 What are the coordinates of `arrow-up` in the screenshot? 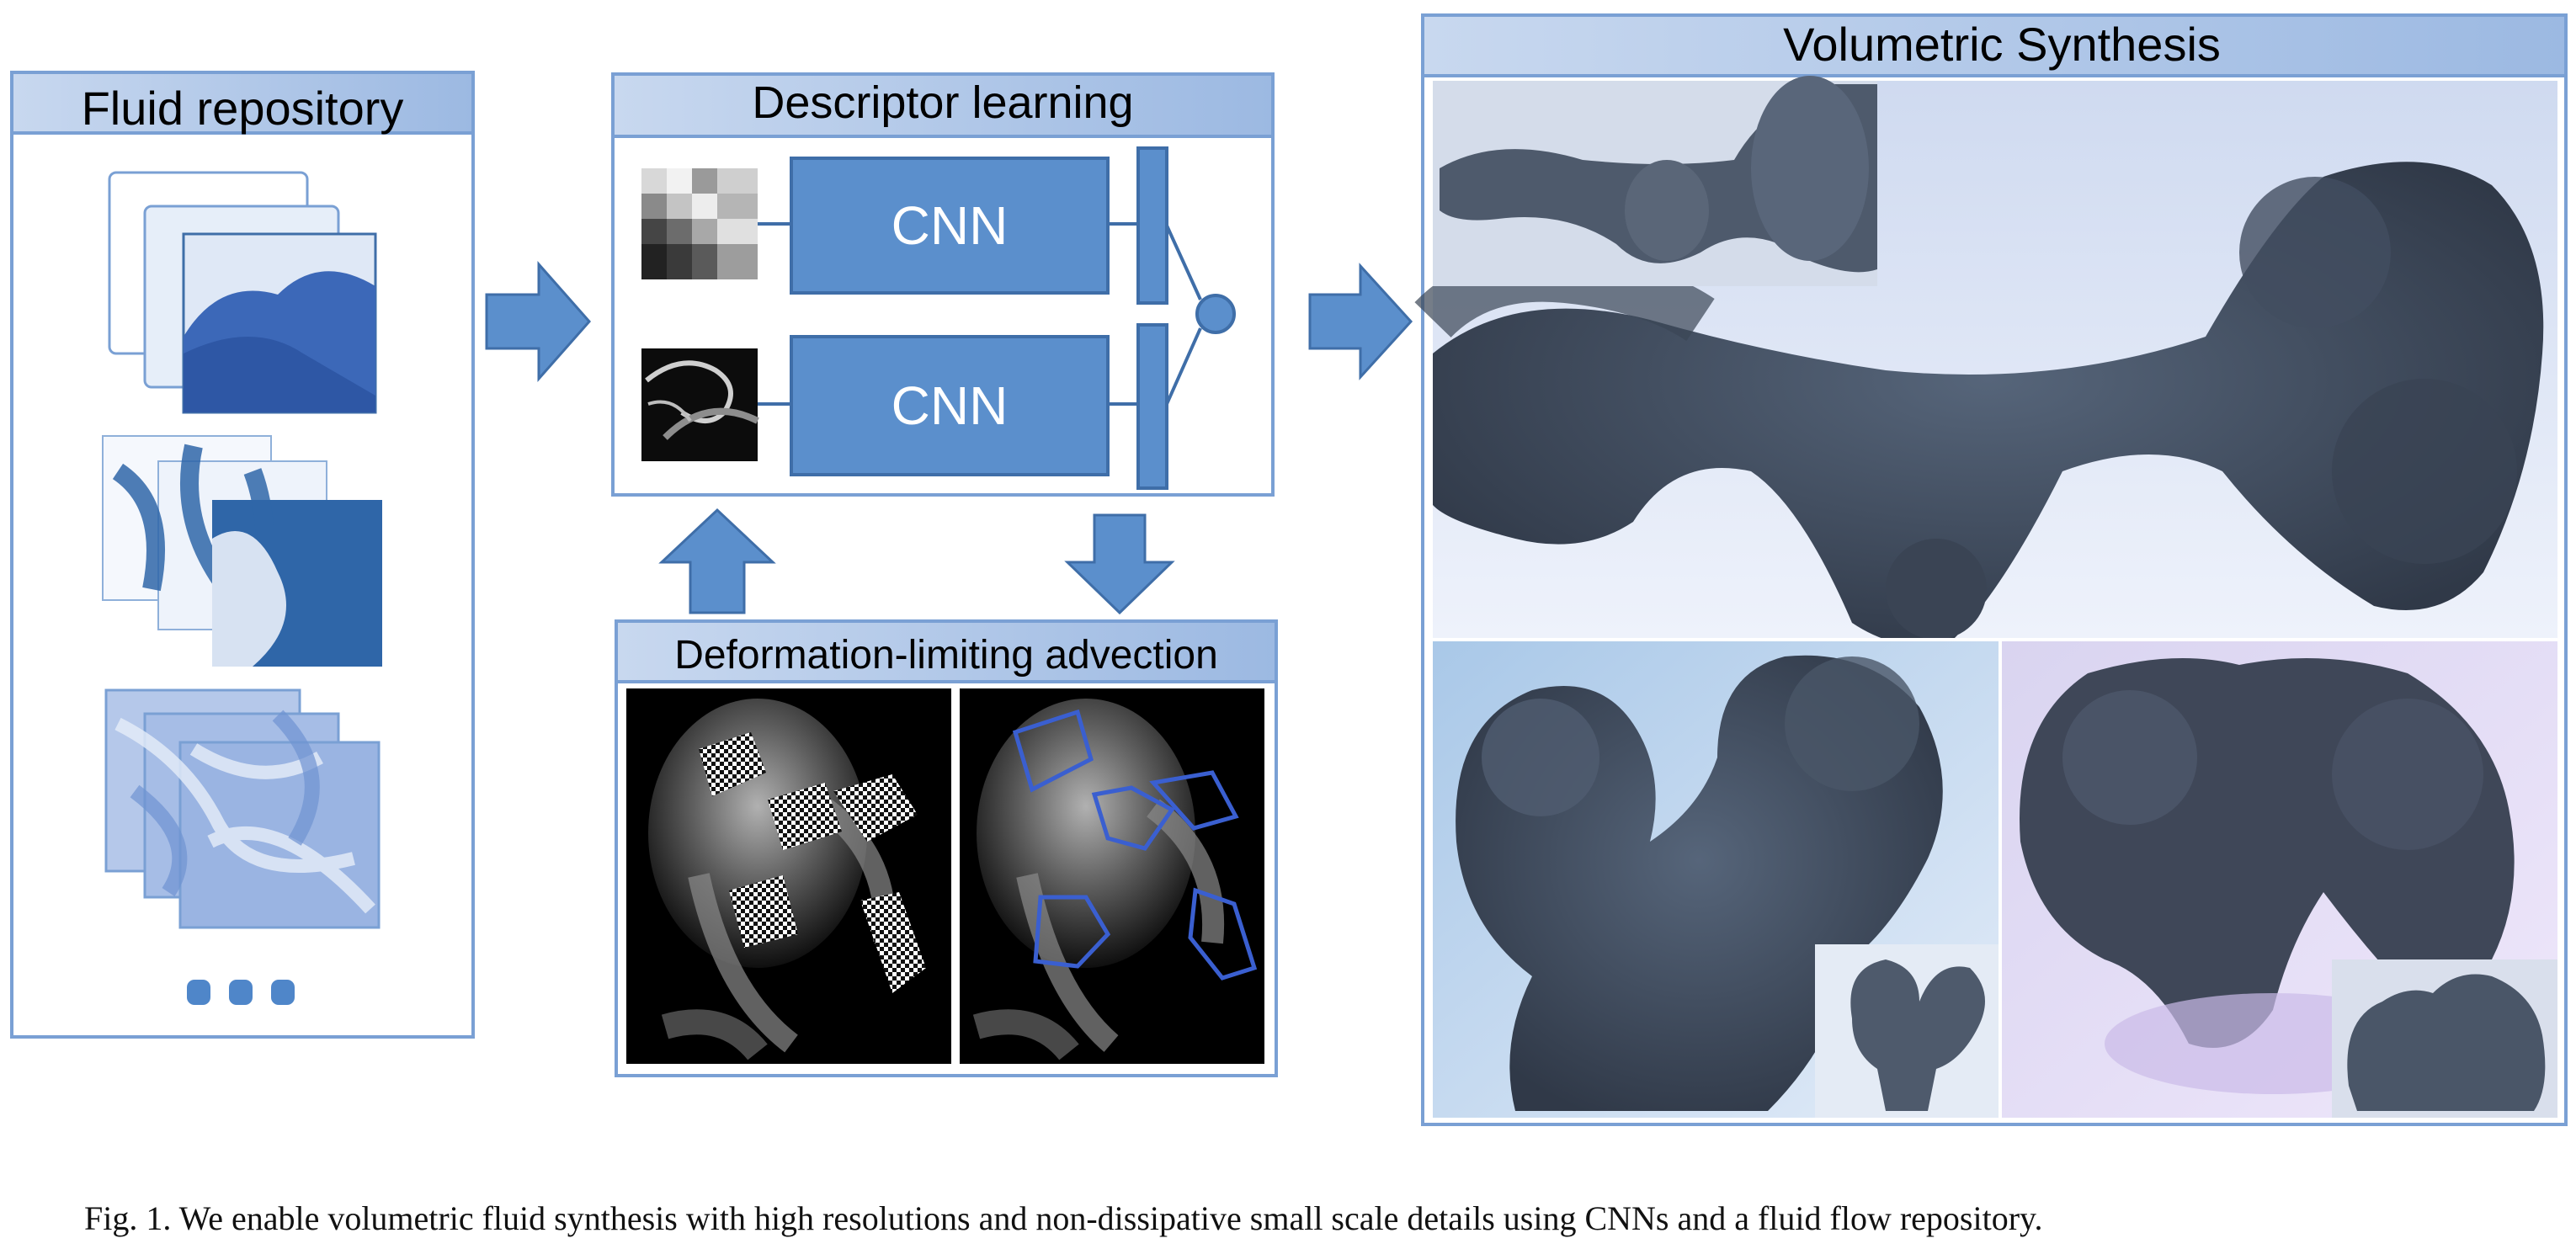 It's located at (717, 561).